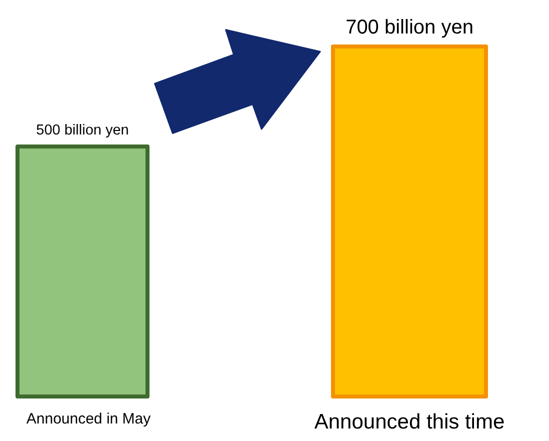 The image size is (549, 441). Describe the element at coordinates (409, 422) in the screenshot. I see `x-tick-label: Announced this time` at that location.